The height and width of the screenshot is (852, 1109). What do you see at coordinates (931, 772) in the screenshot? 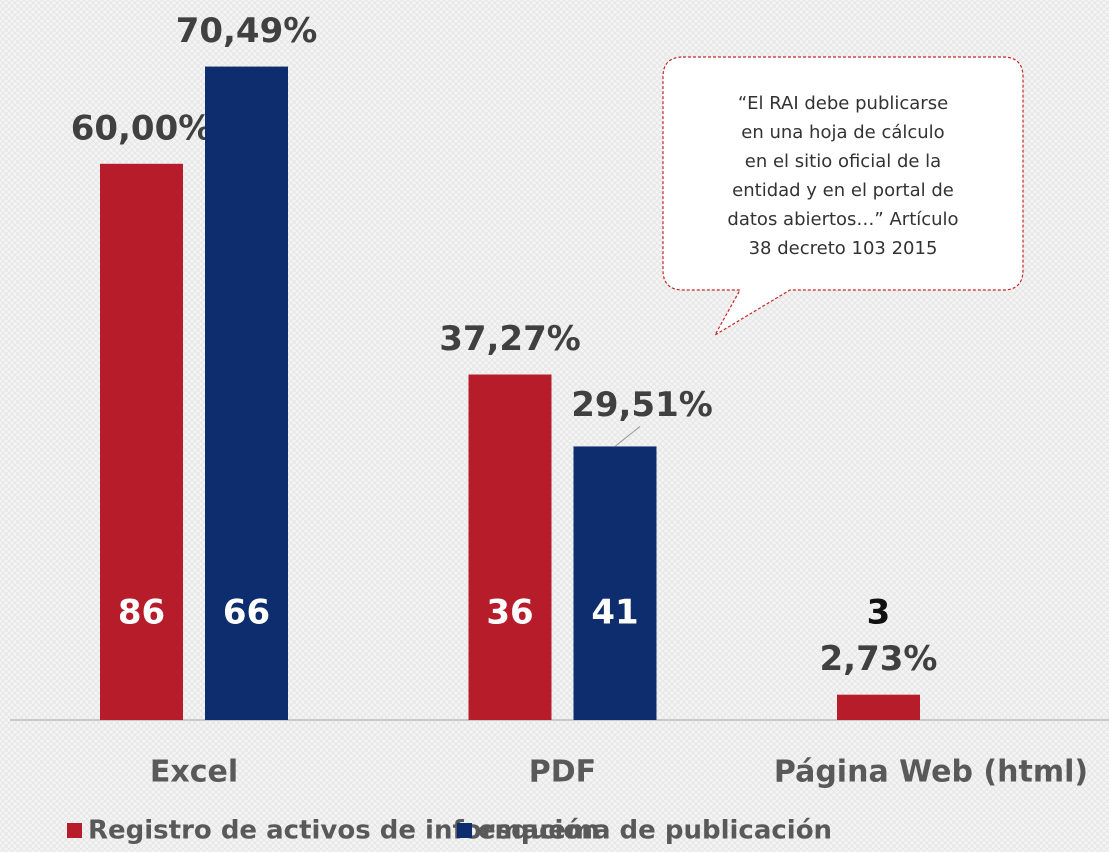
I see `x-tick-label: Página Web (html)` at bounding box center [931, 772].